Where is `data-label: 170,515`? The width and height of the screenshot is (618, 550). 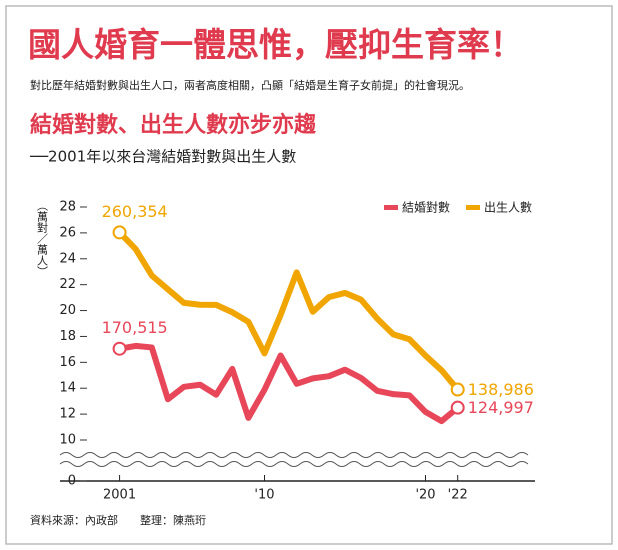
data-label: 170,515 is located at coordinates (135, 327).